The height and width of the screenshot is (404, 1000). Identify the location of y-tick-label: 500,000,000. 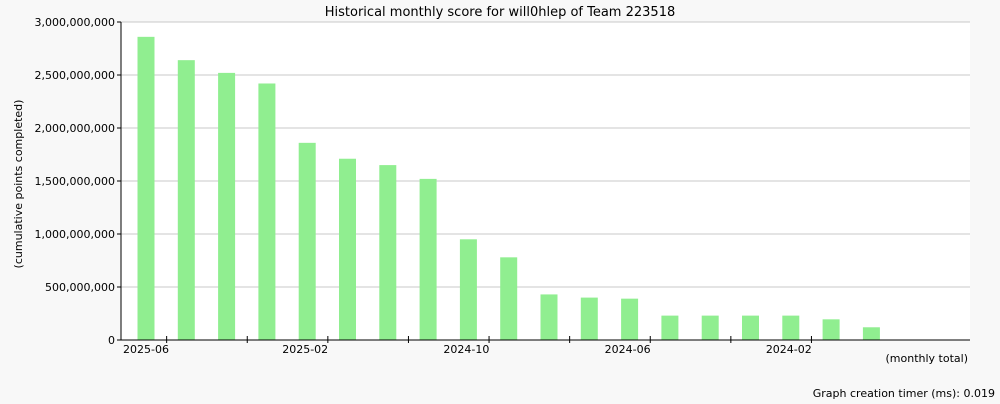
(80, 287).